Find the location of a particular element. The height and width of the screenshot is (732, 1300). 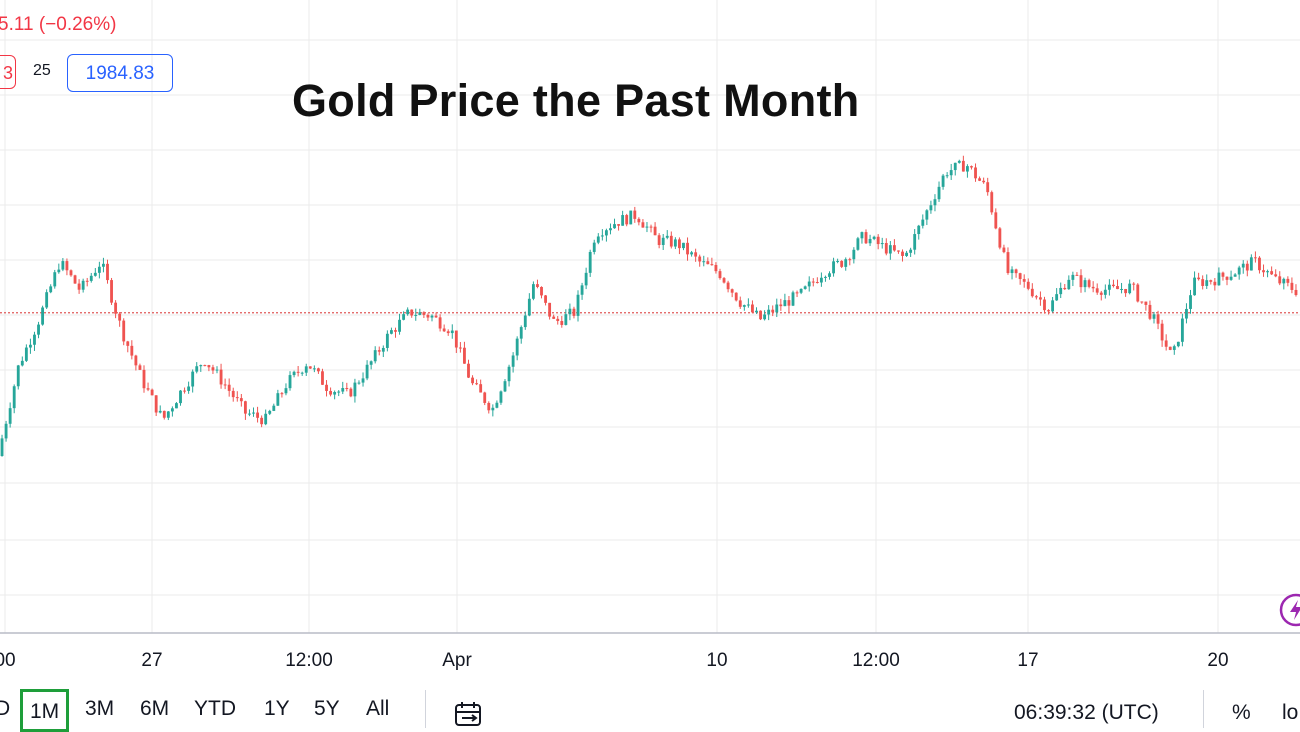

timeframe-1m-button: 1M is located at coordinates (45, 710).